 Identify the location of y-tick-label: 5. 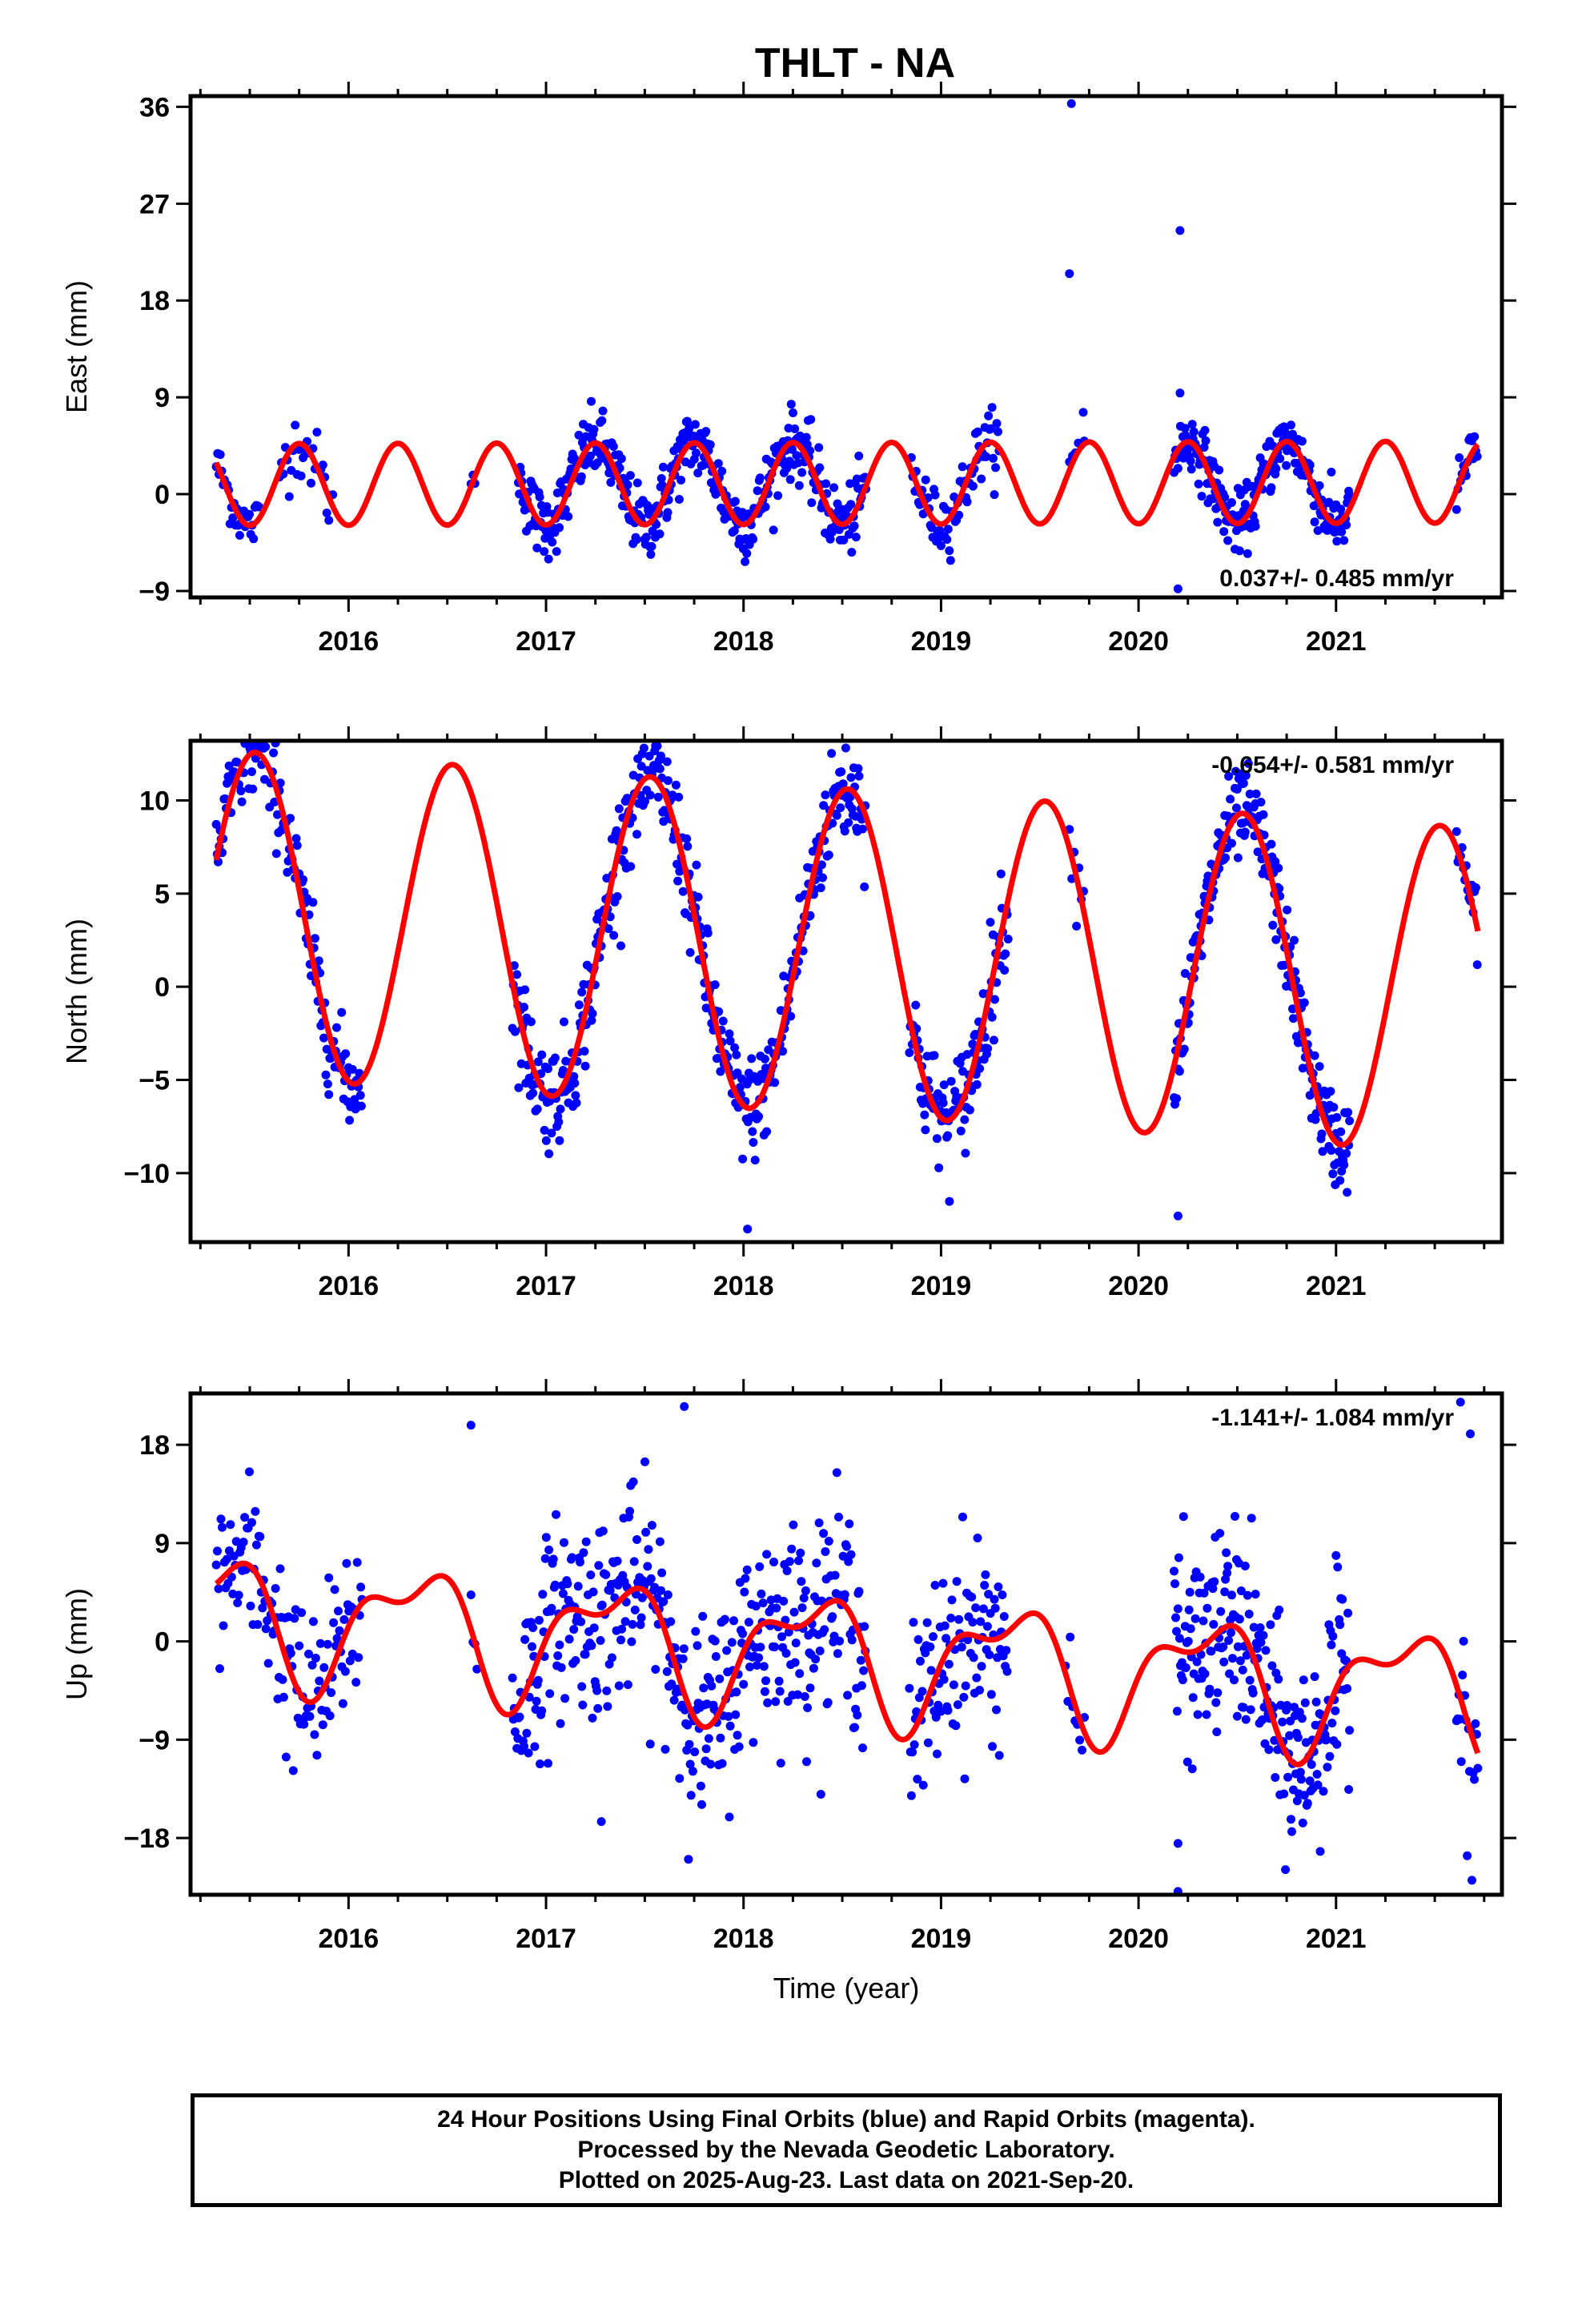
(162, 894).